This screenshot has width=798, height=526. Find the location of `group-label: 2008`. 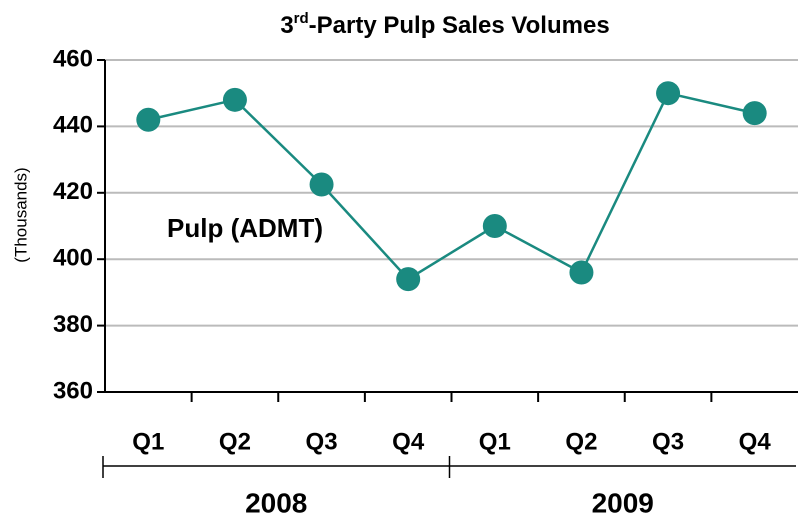

group-label: 2008 is located at coordinates (276, 502).